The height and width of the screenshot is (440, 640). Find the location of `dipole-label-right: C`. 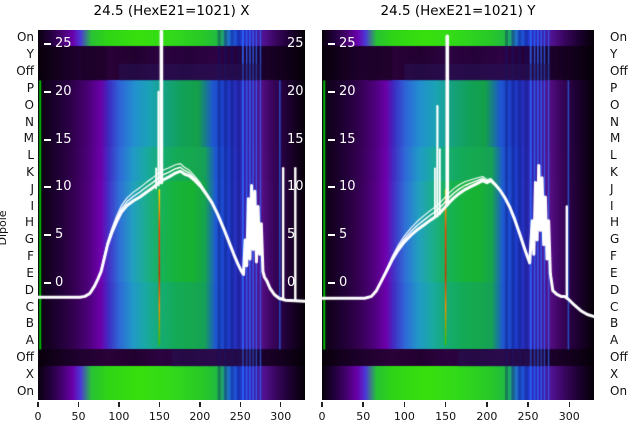

dipole-label-right: C is located at coordinates (614, 306).